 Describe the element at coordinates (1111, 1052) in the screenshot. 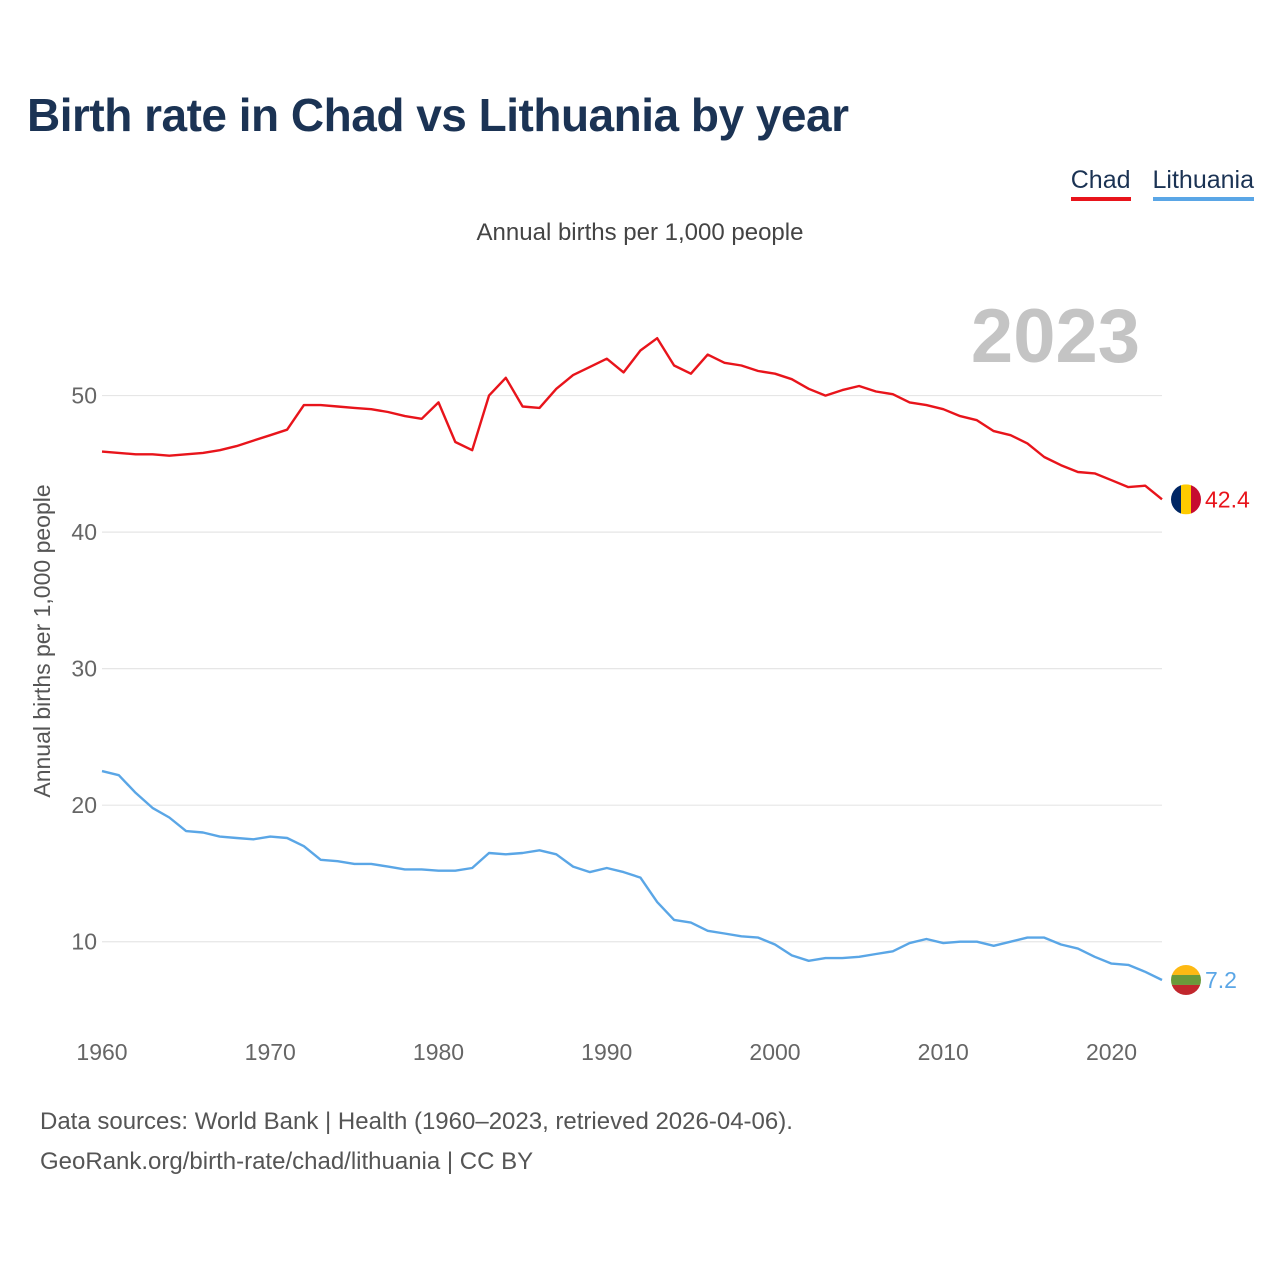

I see `x-tick-label: 2020` at that location.